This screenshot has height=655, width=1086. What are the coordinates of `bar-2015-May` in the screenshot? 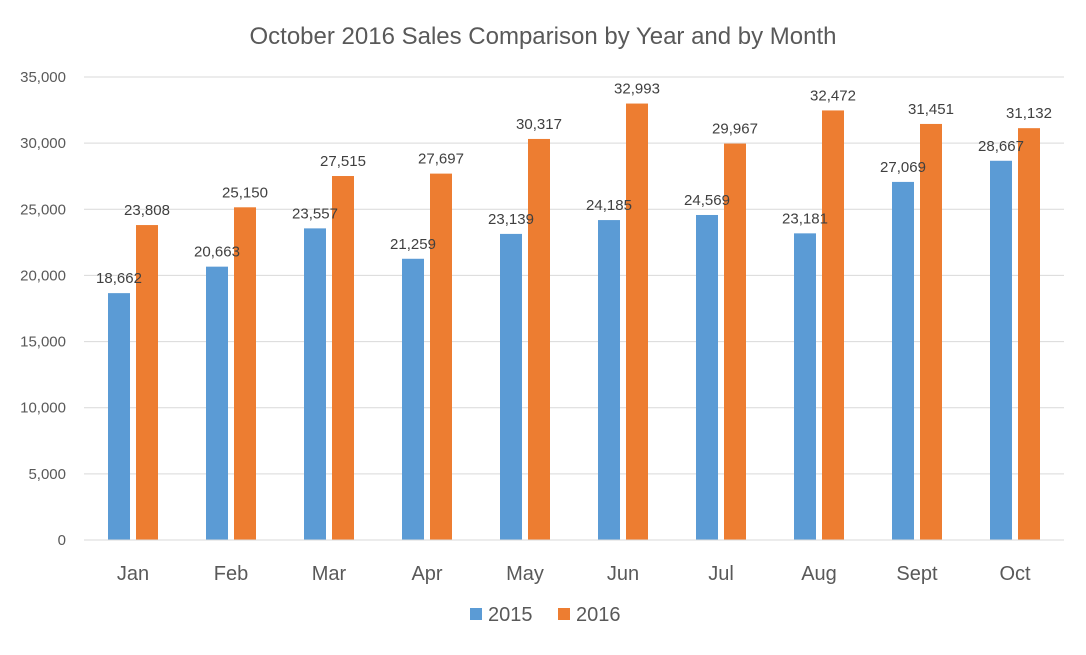 It's located at (511, 386).